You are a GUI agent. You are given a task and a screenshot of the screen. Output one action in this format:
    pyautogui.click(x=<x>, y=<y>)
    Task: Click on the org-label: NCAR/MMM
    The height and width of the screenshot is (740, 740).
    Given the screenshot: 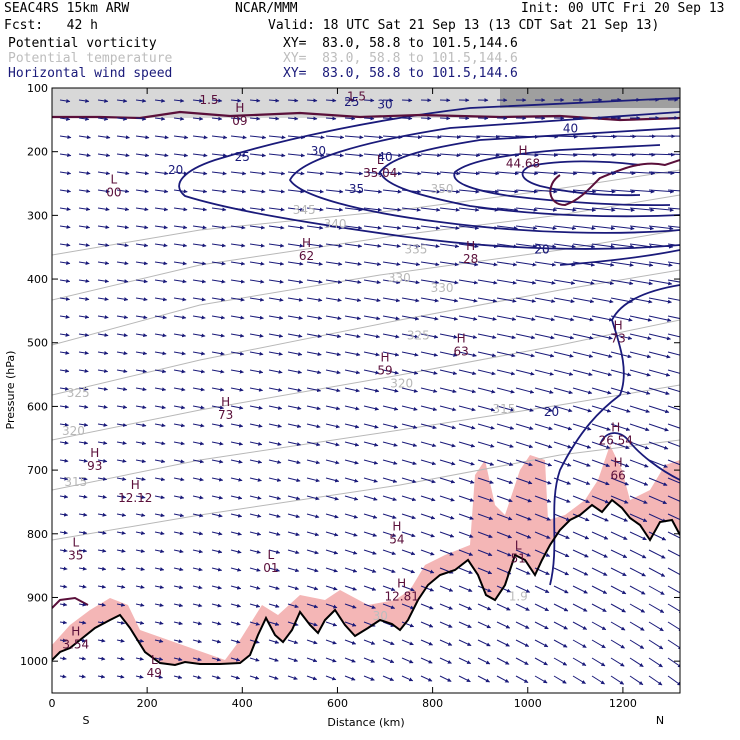 What is the action you would take?
    pyautogui.click(x=266, y=8)
    